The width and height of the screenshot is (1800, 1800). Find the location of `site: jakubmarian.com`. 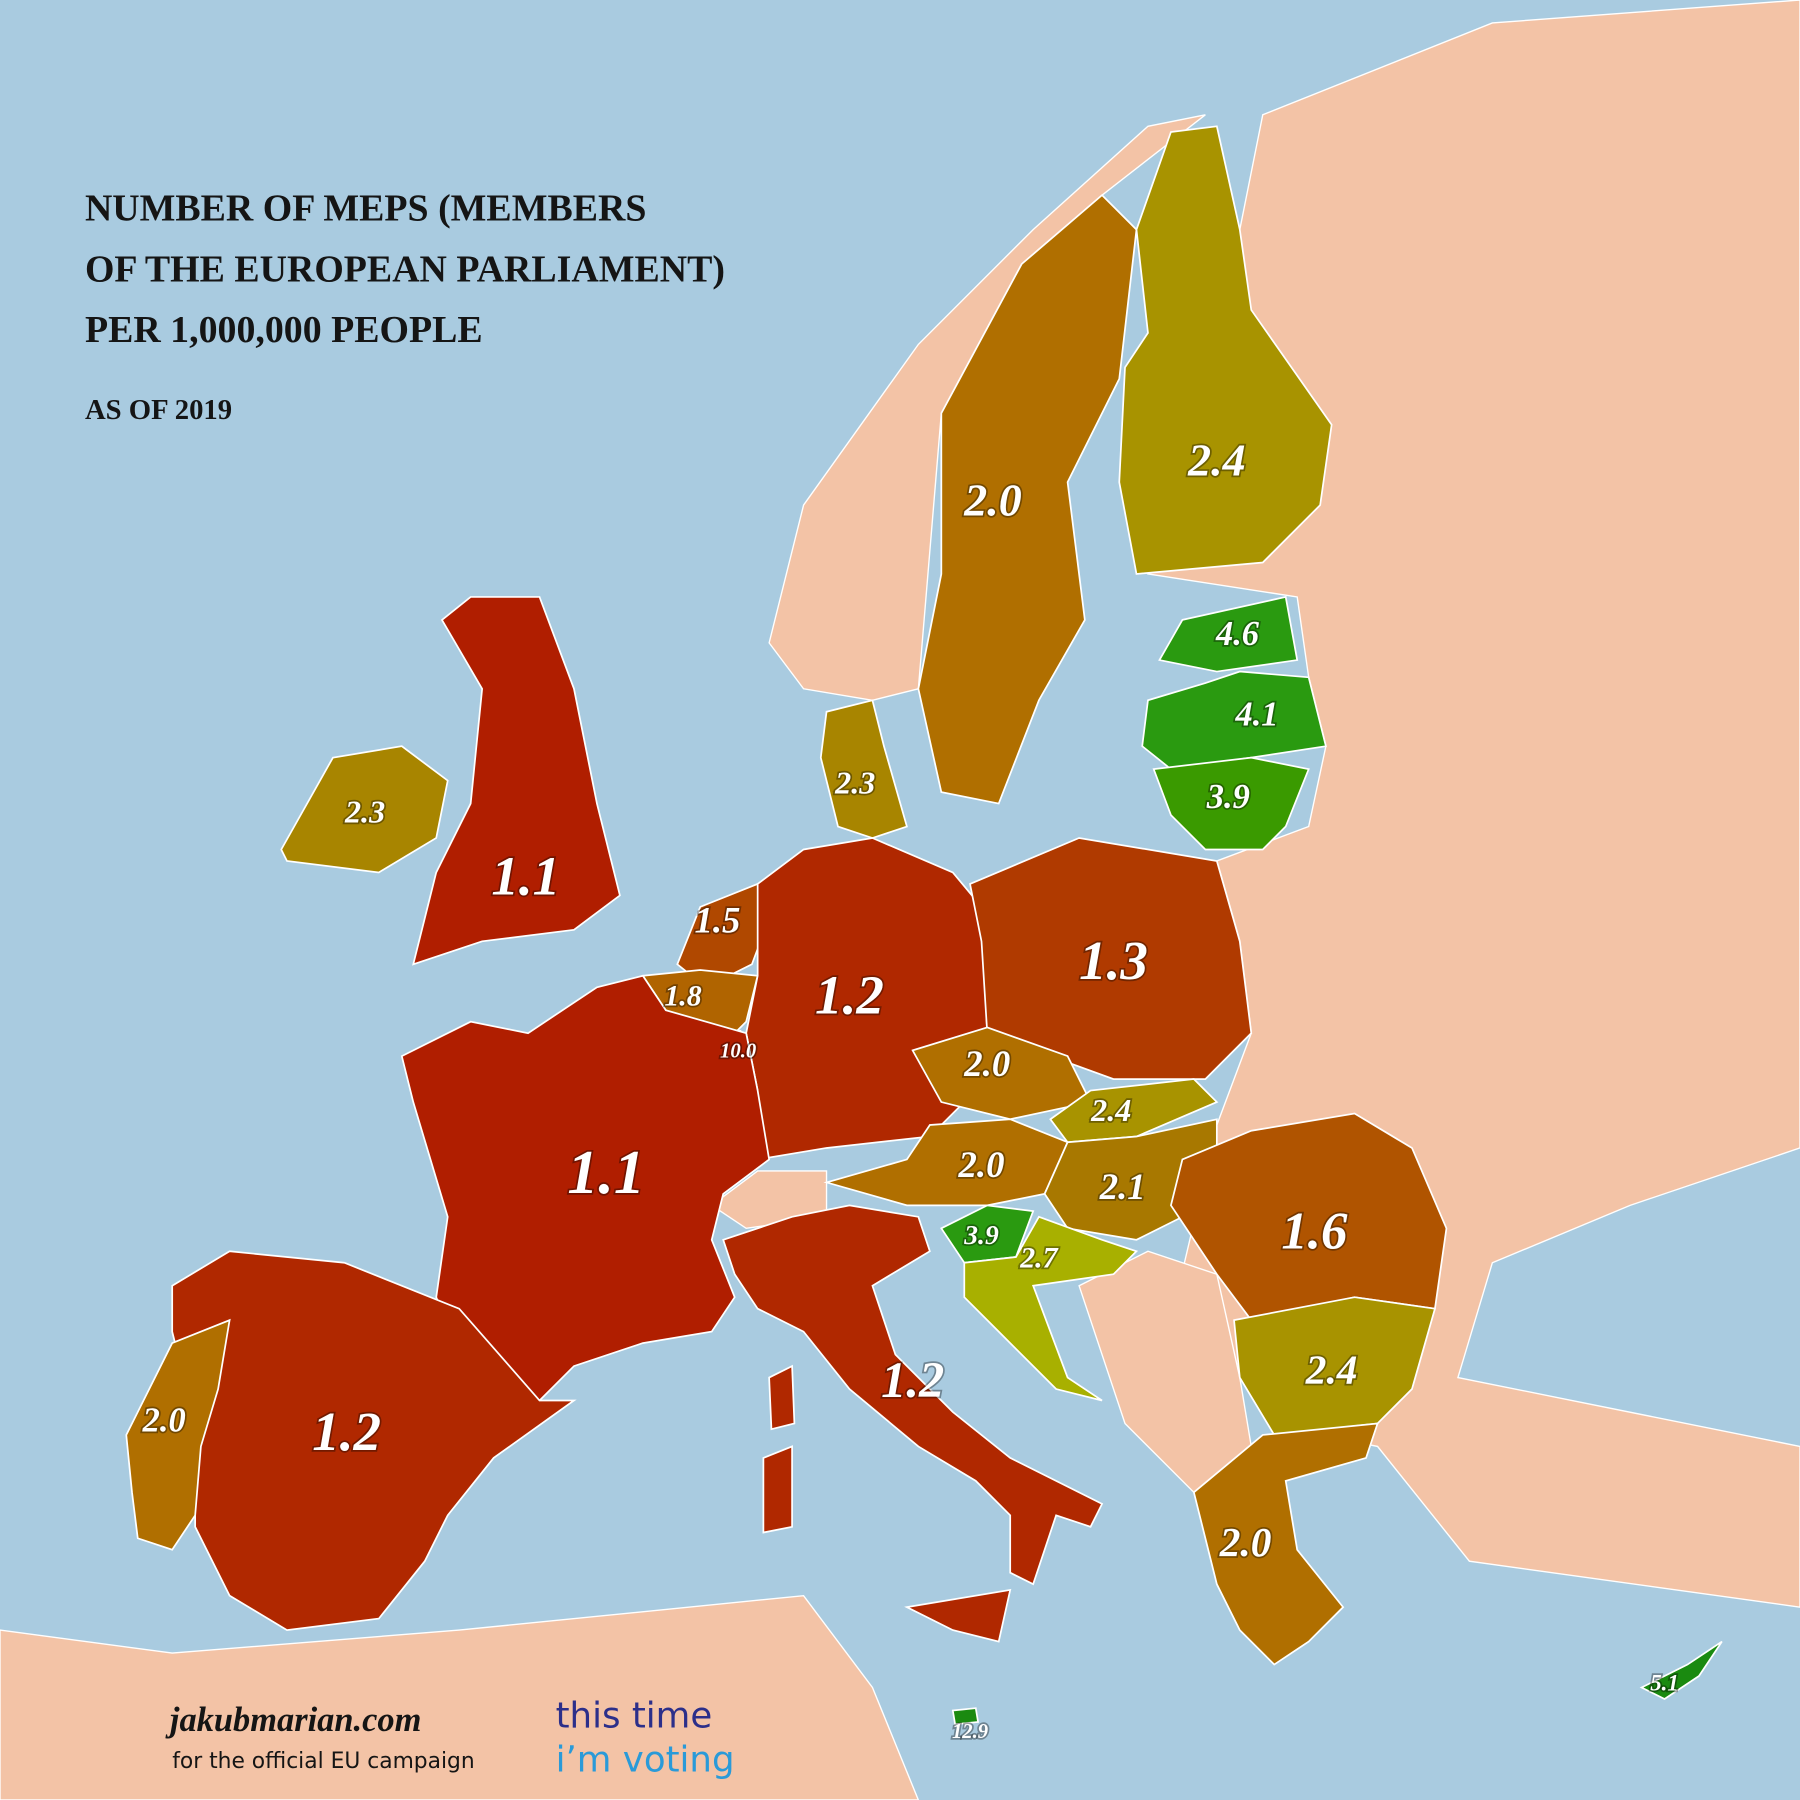

site: jakubmarian.com is located at coordinates (293, 1720).